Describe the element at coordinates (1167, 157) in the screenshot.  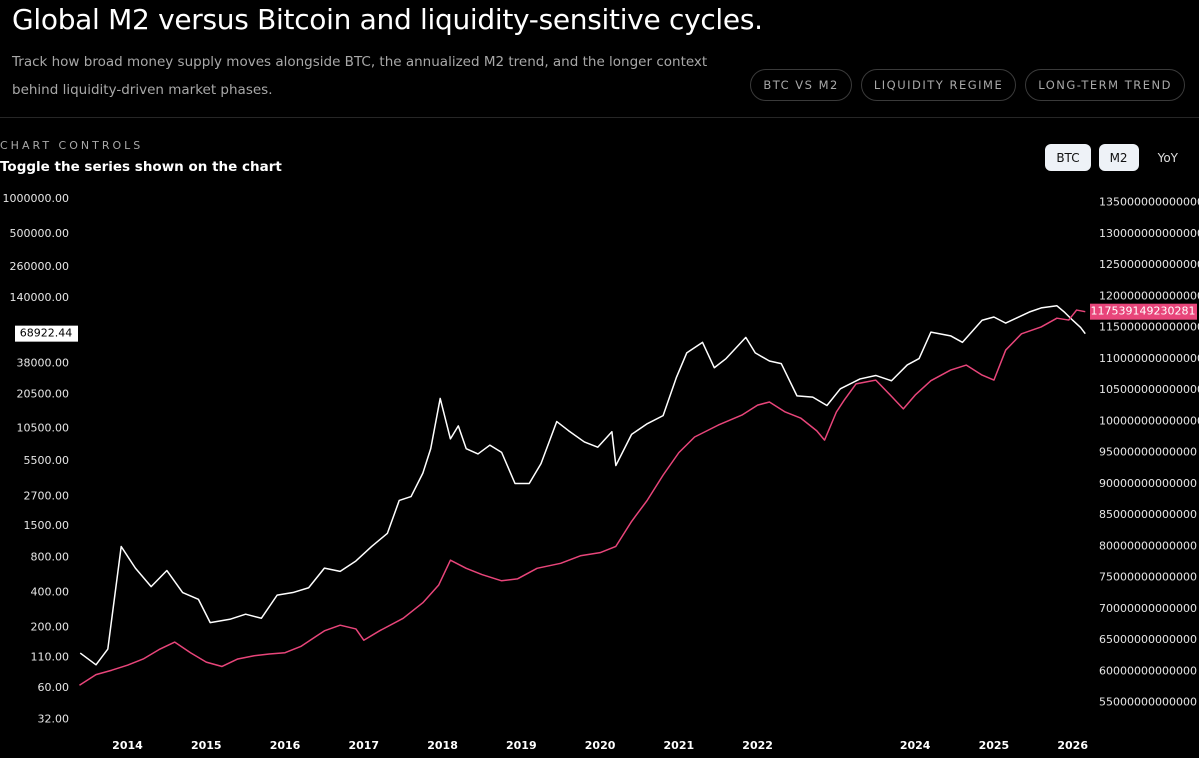
I see `toggle-button: YoY` at that location.